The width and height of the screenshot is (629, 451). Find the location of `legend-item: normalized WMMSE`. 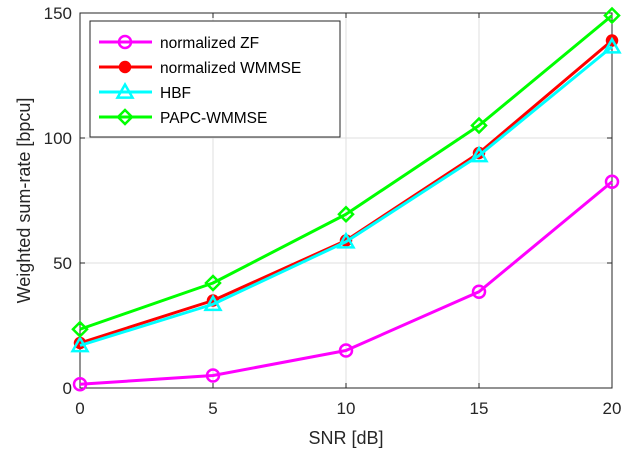

legend-item: normalized WMMSE is located at coordinates (200, 68).